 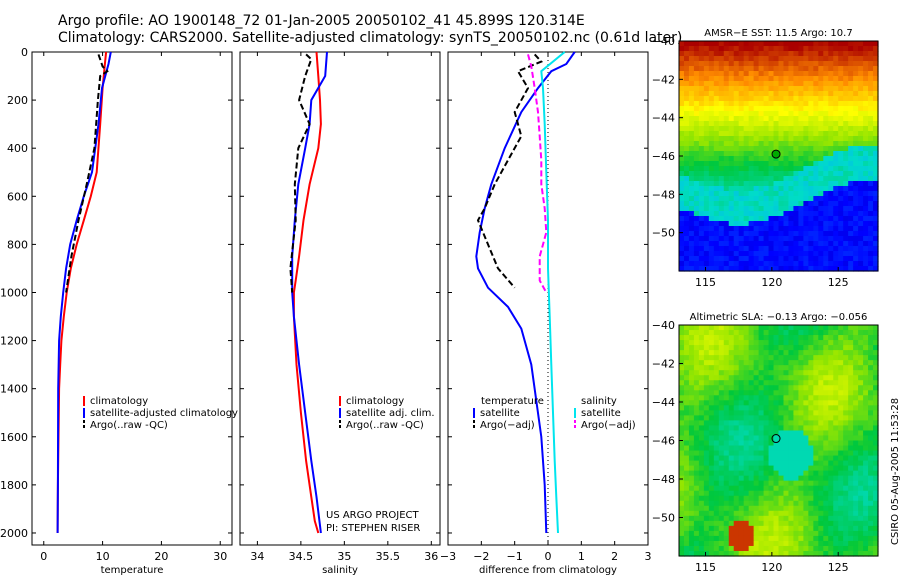 I want to click on x-tick-label: −1, so click(x=515, y=556).